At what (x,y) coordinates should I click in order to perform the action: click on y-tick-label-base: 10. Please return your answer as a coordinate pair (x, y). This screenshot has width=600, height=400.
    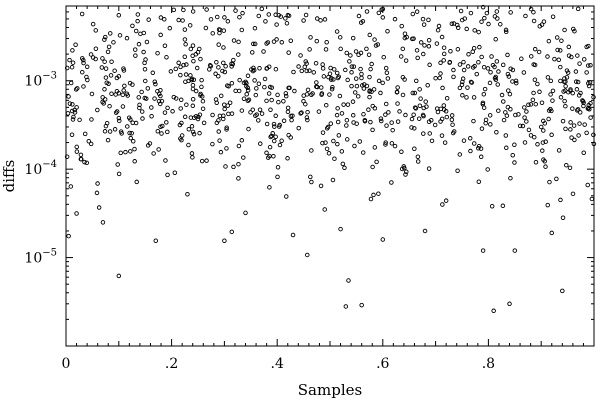
    Looking at the image, I should click on (33, 82).